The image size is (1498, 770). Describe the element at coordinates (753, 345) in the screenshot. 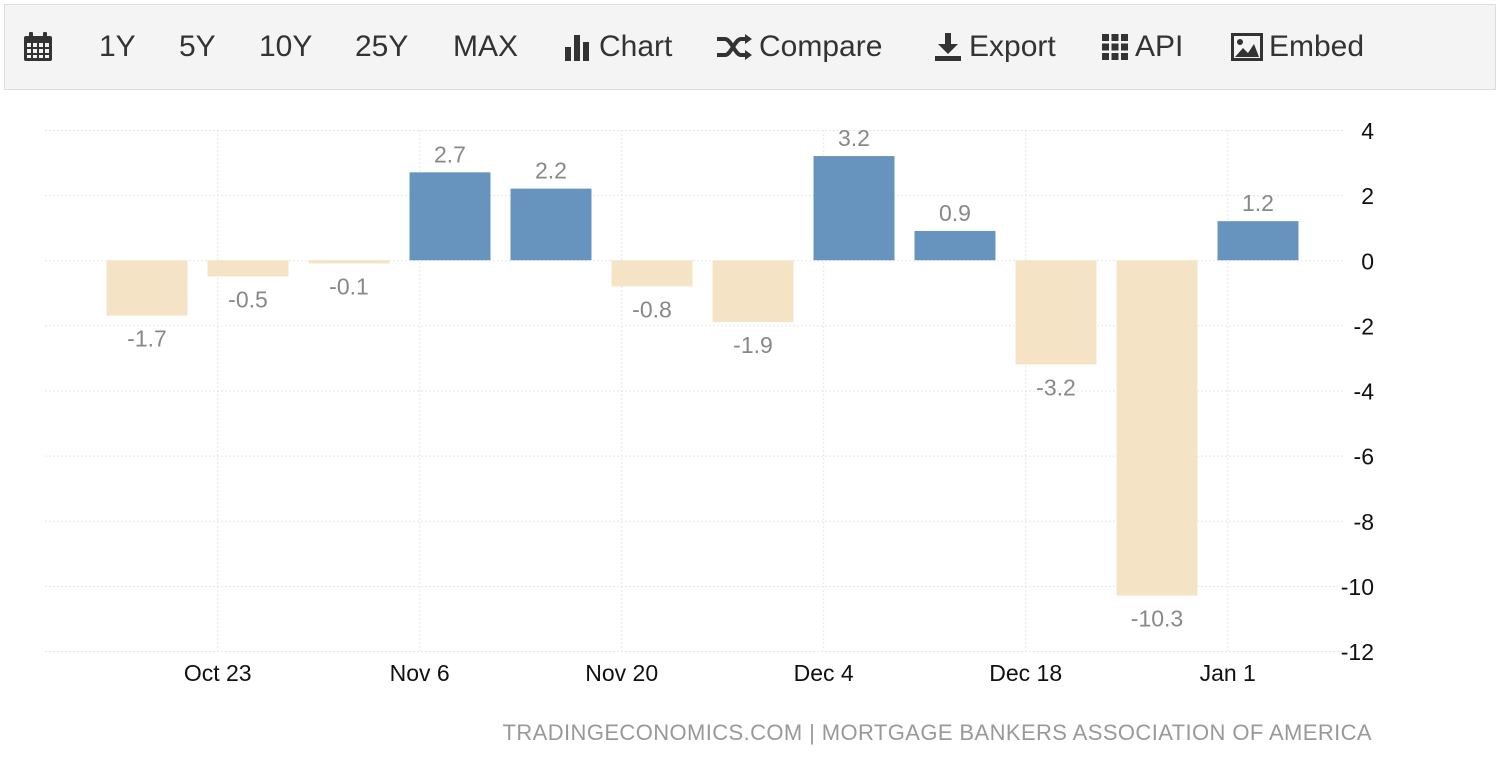

I see `data-label: -1.9` at that location.